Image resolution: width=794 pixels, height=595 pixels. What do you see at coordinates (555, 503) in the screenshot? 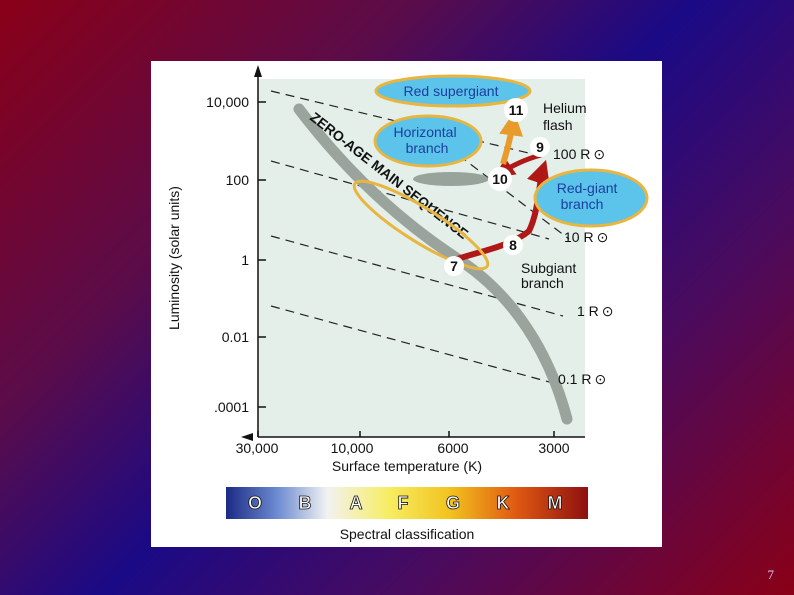
I see `spectral-class-label: M` at bounding box center [555, 503].